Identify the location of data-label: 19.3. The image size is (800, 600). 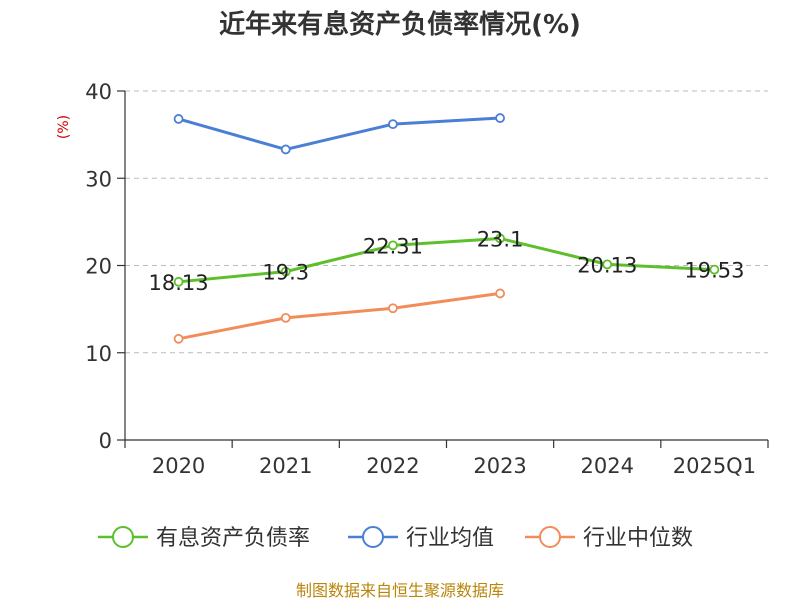
(285, 273).